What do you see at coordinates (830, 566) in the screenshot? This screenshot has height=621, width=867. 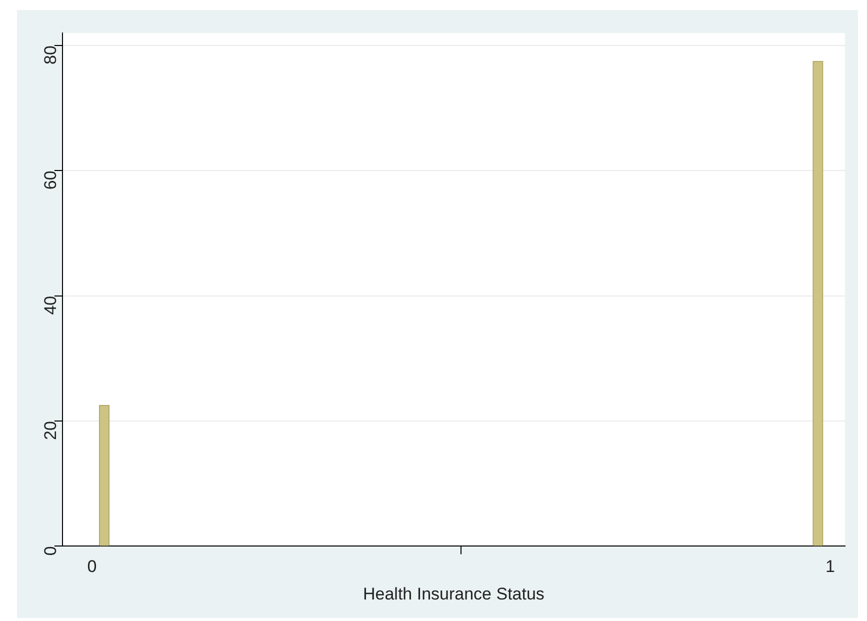 I see `x-tick-label: 1` at bounding box center [830, 566].